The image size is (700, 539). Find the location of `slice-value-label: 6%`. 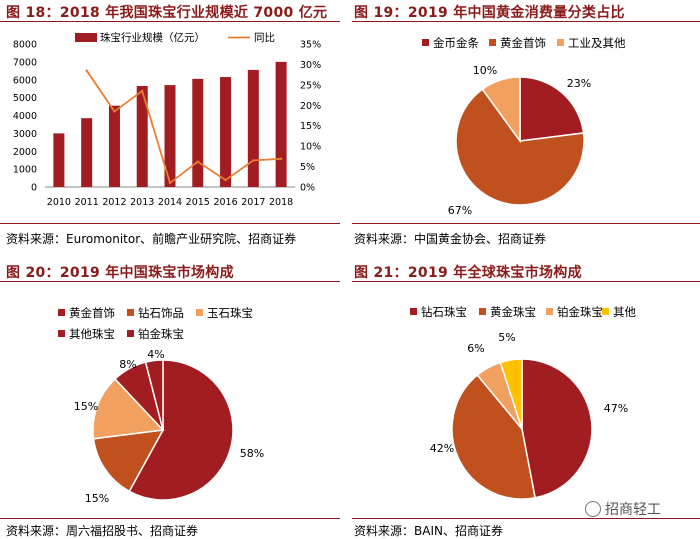

slice-value-label: 6% is located at coordinates (475, 348).